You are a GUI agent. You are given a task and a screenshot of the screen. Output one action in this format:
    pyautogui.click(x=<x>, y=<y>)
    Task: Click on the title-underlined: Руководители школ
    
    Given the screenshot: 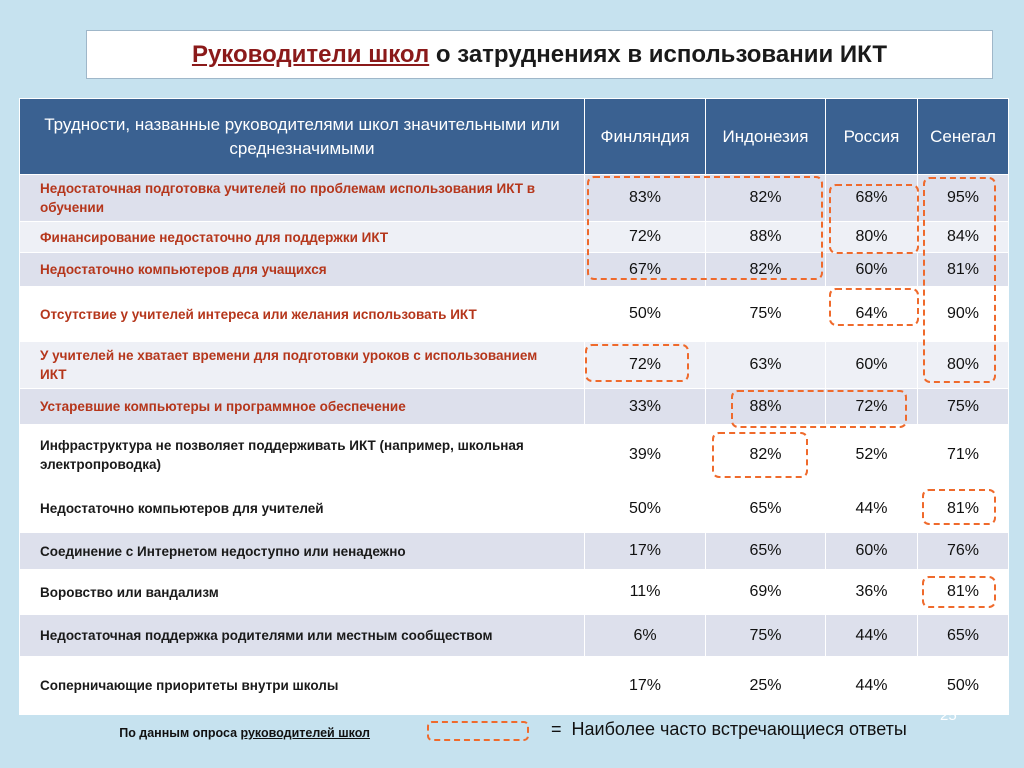 What is the action you would take?
    pyautogui.click(x=310, y=54)
    